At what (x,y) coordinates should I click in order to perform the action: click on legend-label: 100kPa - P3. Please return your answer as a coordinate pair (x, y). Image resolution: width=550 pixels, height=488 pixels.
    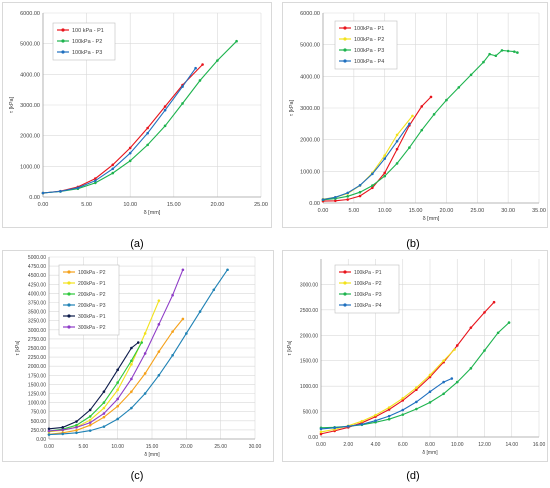
    Looking at the image, I should click on (368, 295).